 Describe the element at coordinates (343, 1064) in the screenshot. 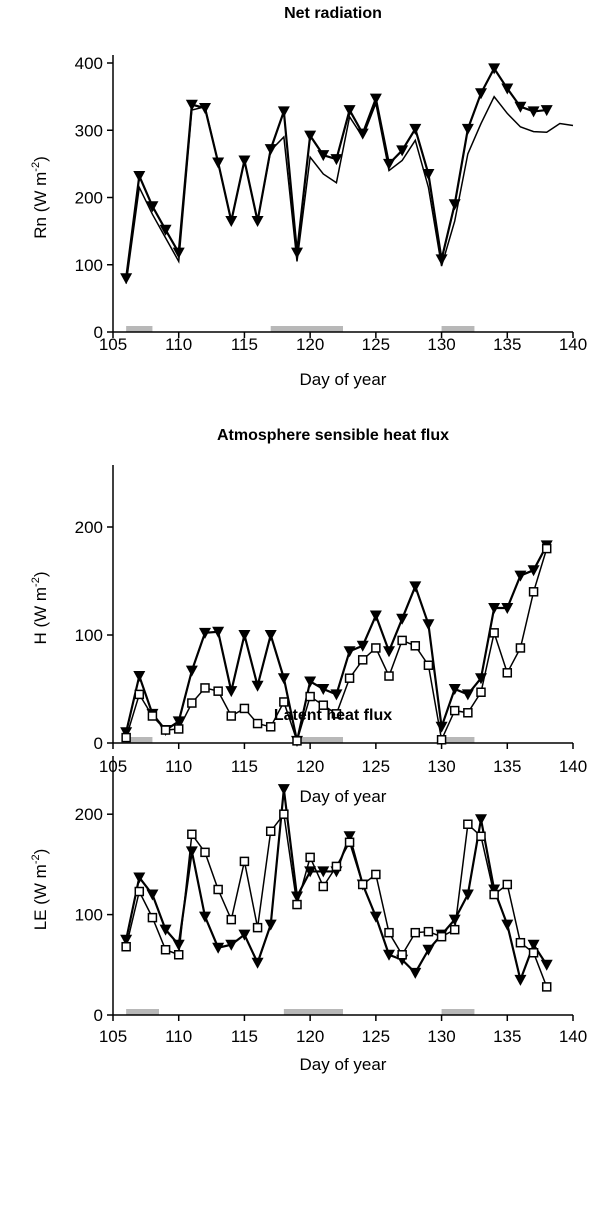

I see `x-axis-label: Day of year` at that location.